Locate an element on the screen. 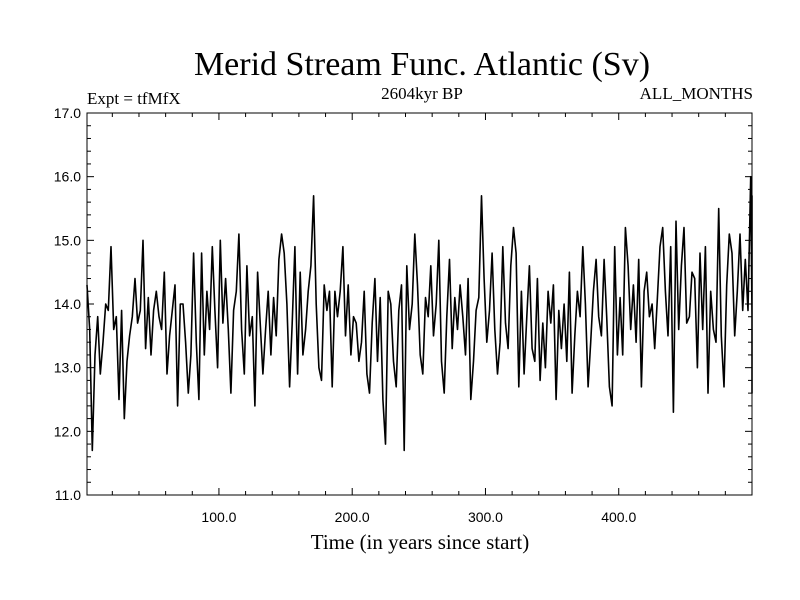 This screenshot has width=800, height=600. y-tick-label: 13.0 is located at coordinates (67, 368).